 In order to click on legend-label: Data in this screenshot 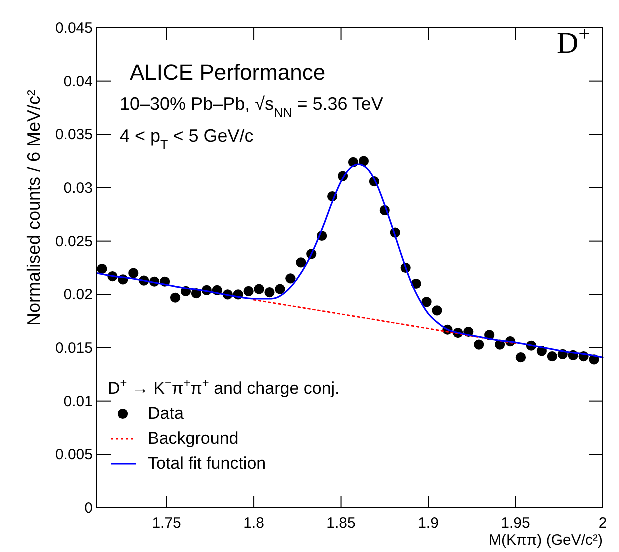, I will do `click(166, 413)`.